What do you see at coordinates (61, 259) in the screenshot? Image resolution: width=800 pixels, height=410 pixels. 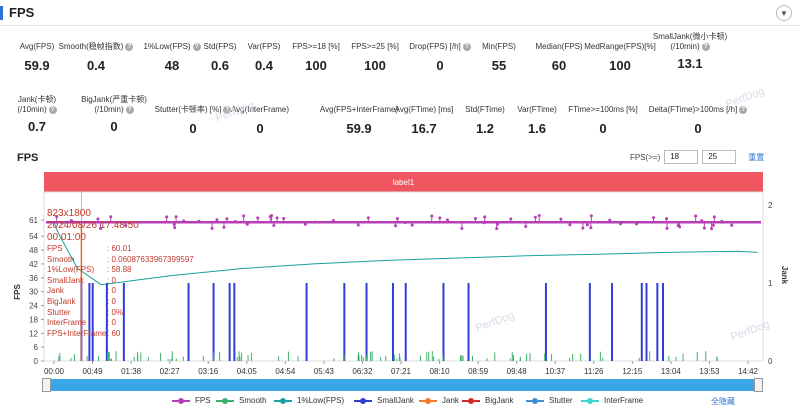 I see `tooltip-key: Smooth` at bounding box center [61, 259].